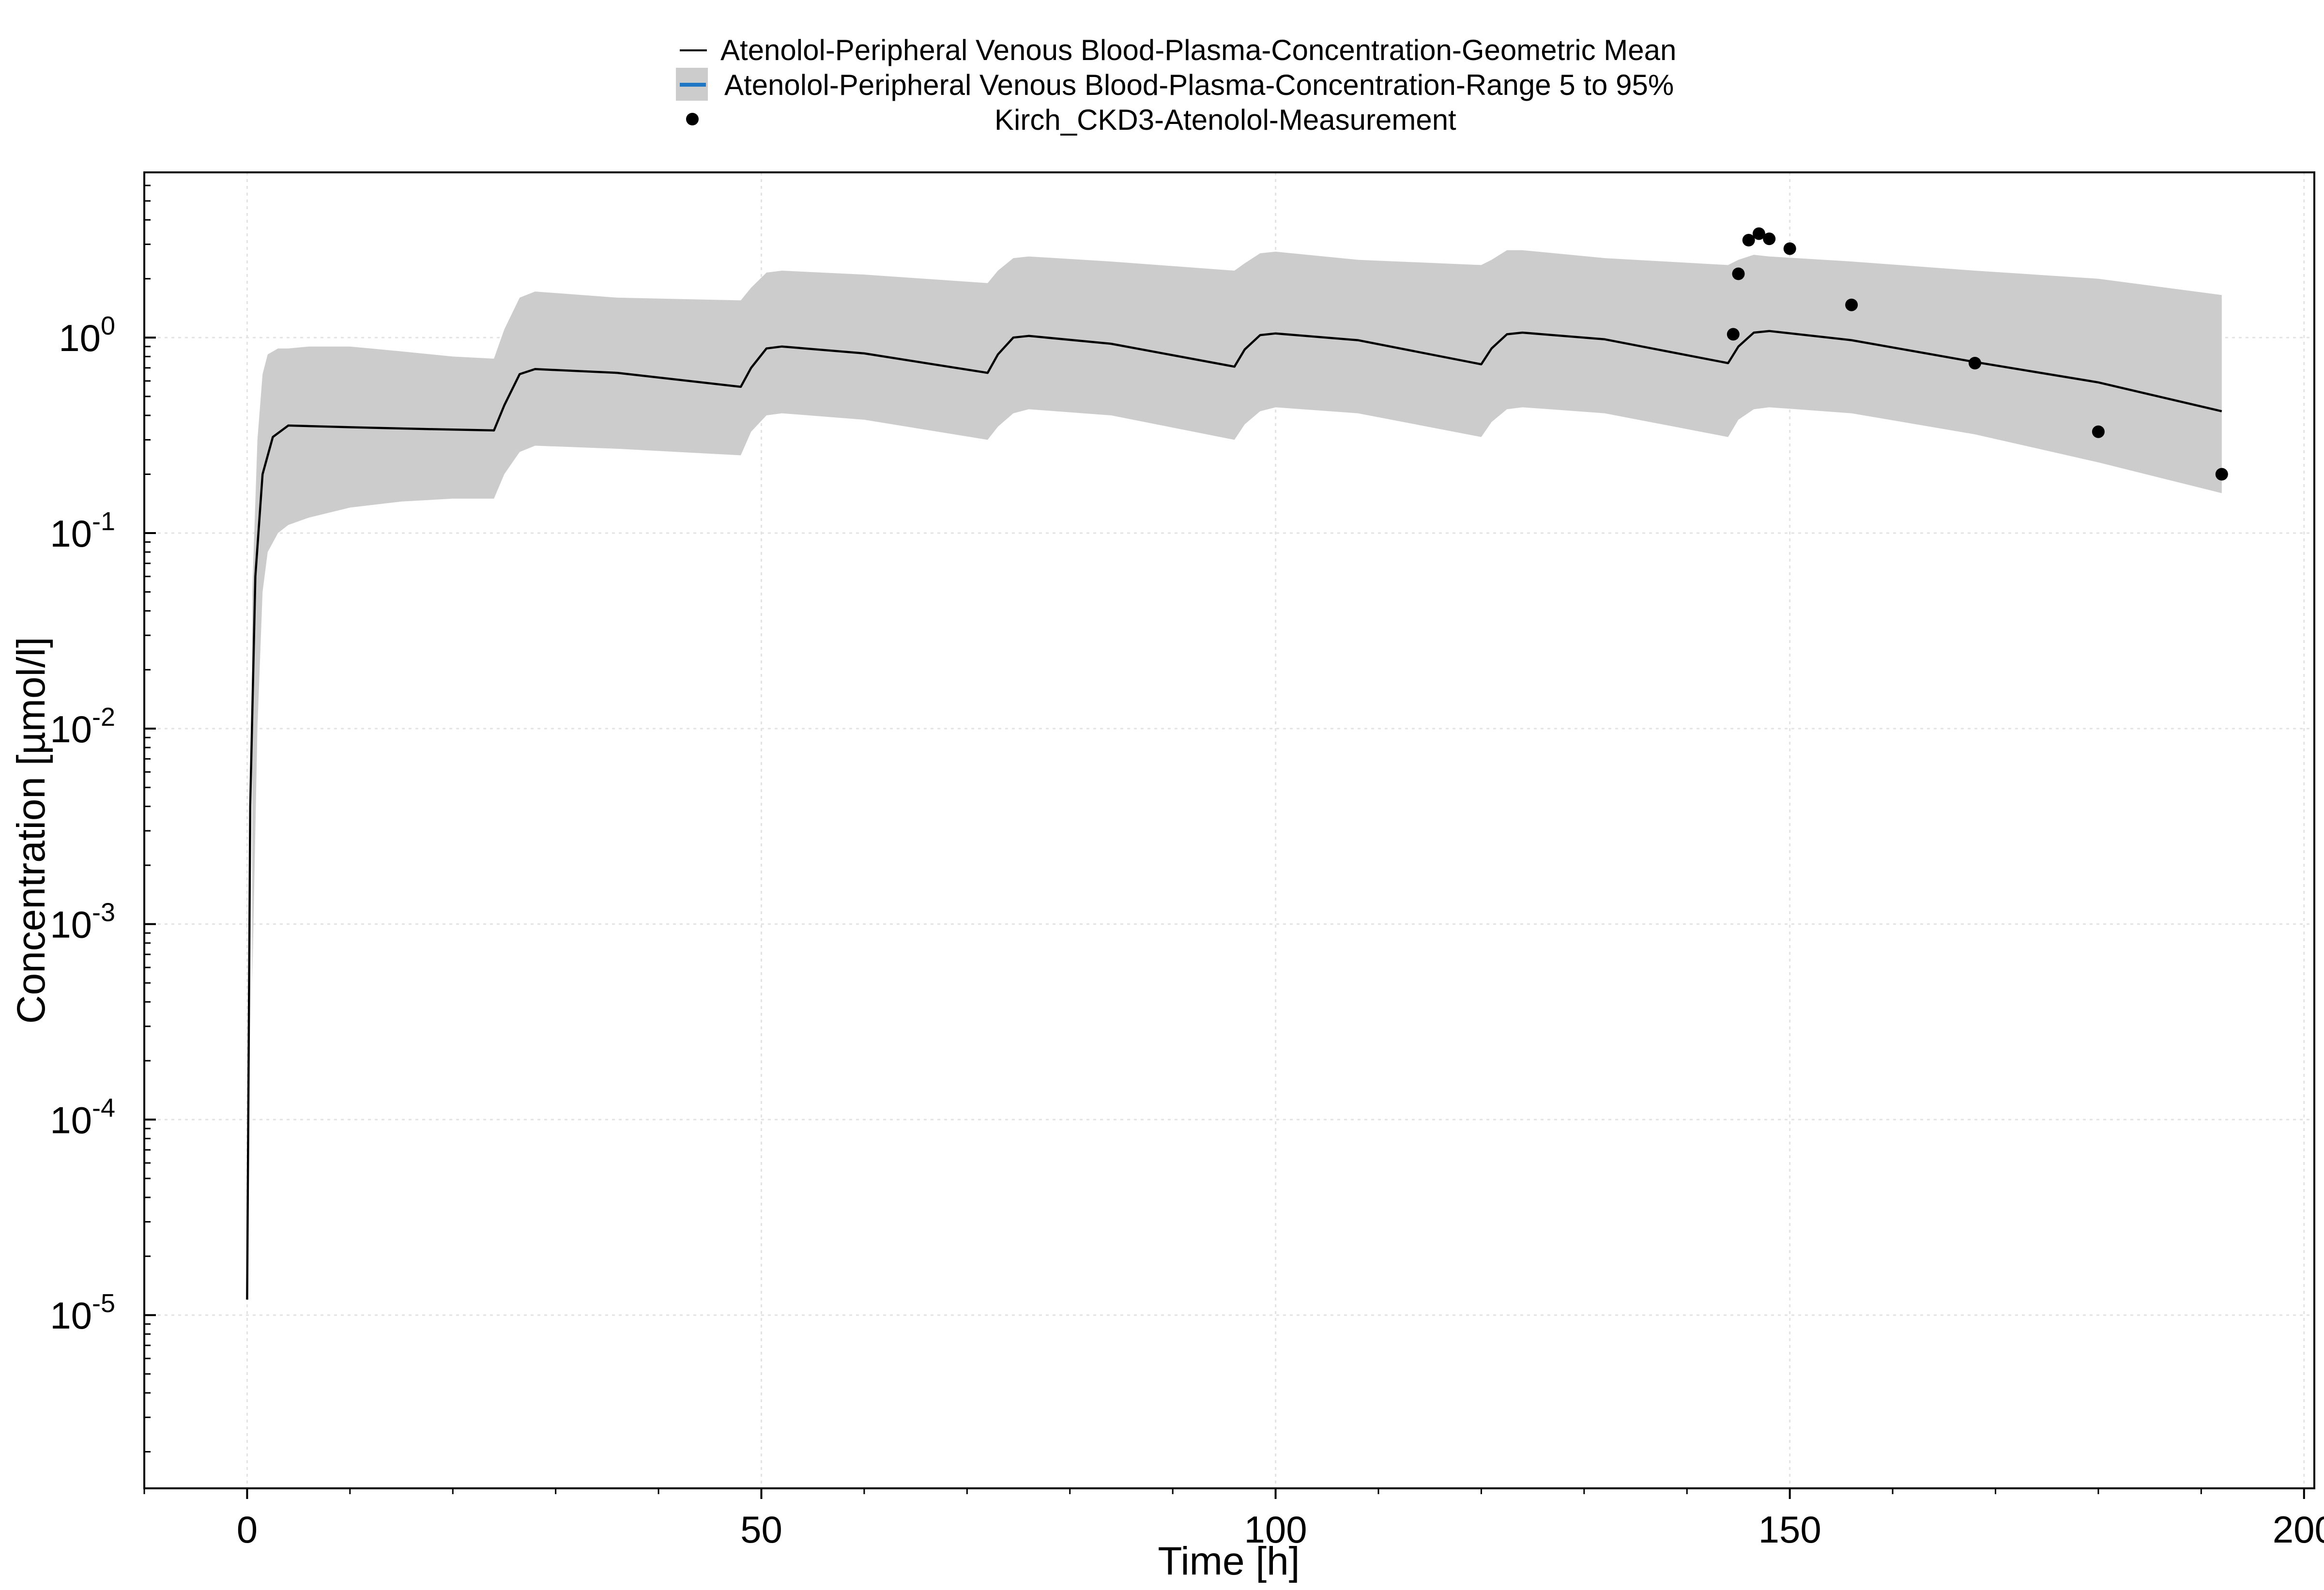 The height and width of the screenshot is (1590, 2324). Describe the element at coordinates (1234, 1519) in the screenshot. I see `x-axis: 0 50 100 150 200` at that location.